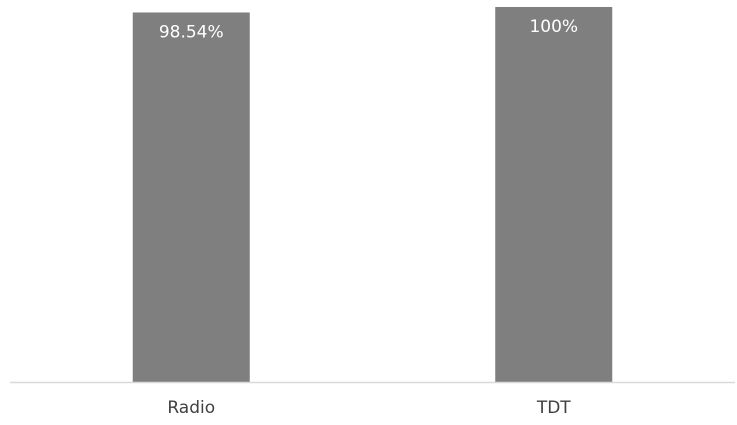 This screenshot has width=737, height=425. Describe the element at coordinates (553, 27) in the screenshot. I see `data-label-tdt: 100%` at that location.